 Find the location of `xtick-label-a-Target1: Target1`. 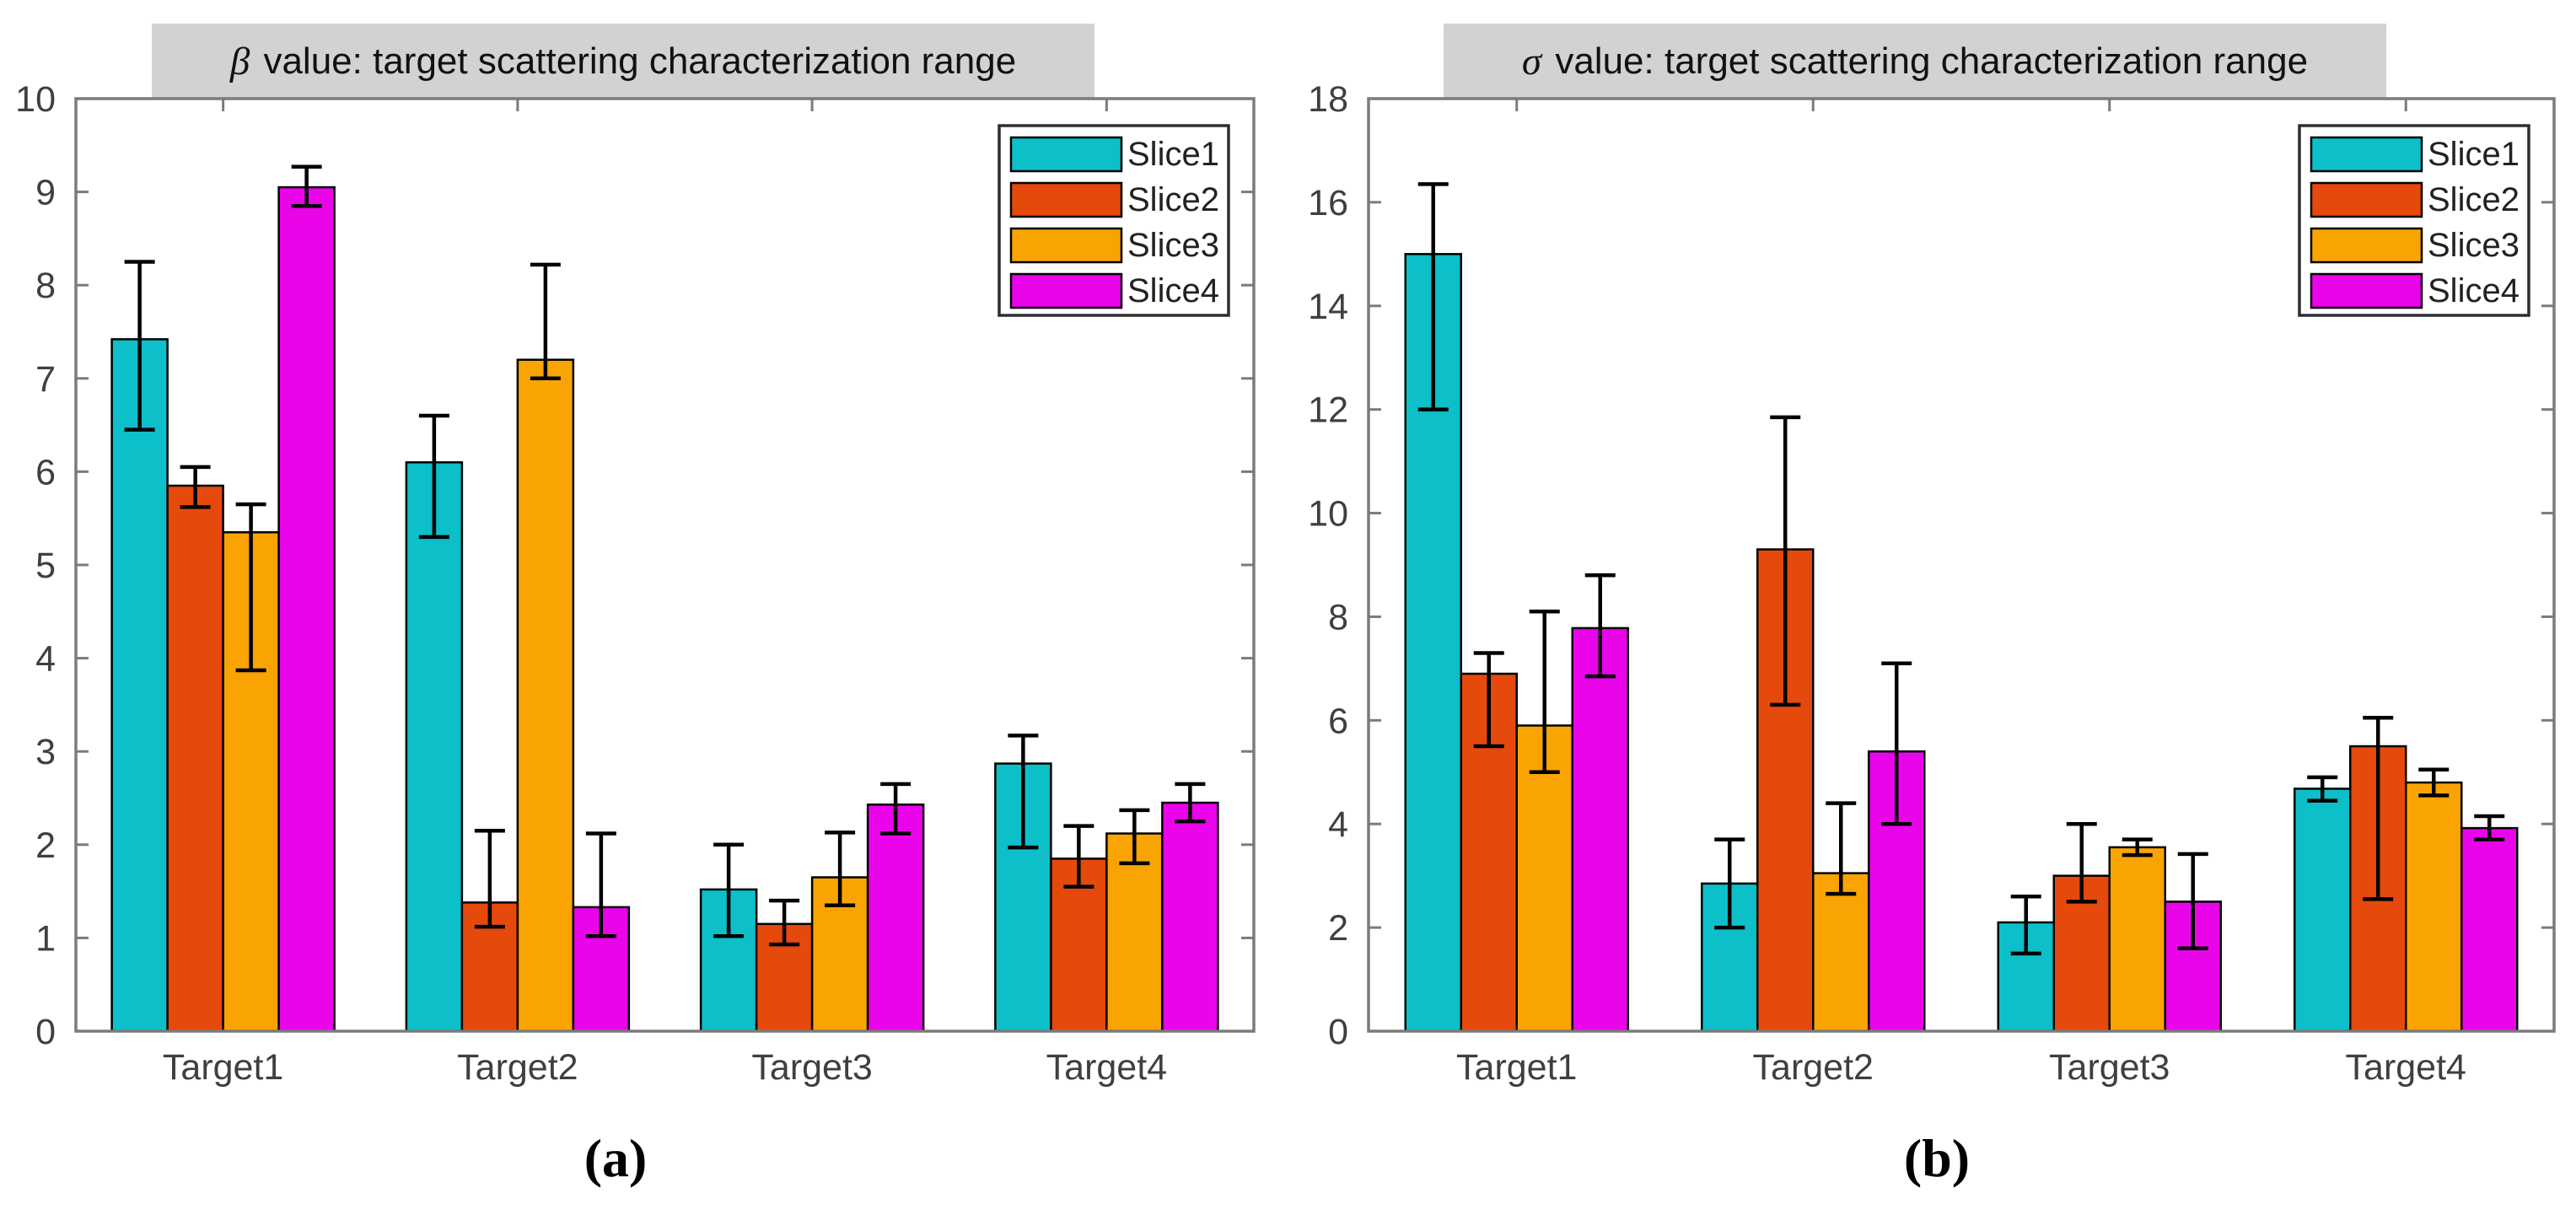

xtick-label-a-Target1: Target1 is located at coordinates (223, 1067).